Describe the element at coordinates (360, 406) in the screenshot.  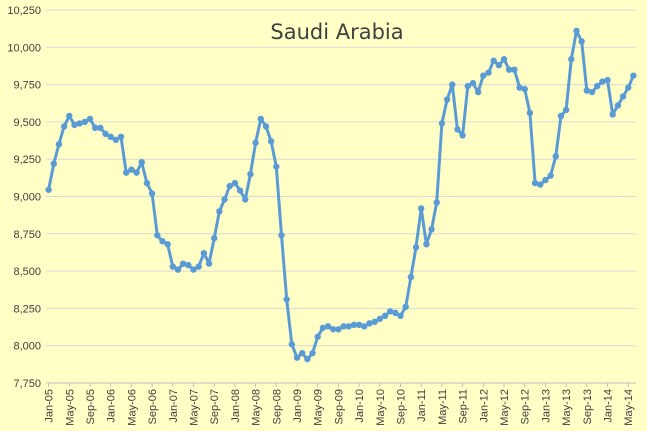
I see `x-tick-label: Jan-10` at that location.